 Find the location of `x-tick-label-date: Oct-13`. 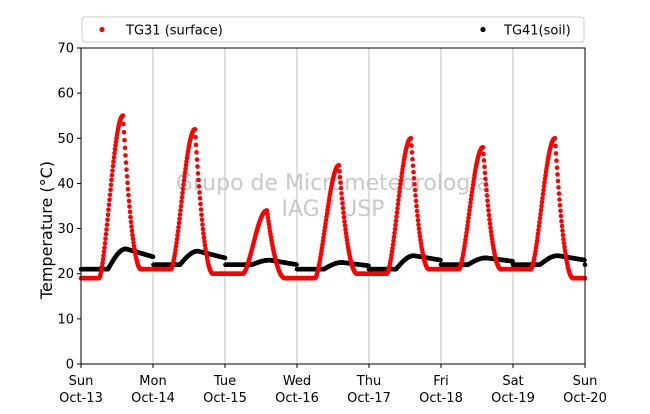

x-tick-label-date: Oct-13 is located at coordinates (81, 398).